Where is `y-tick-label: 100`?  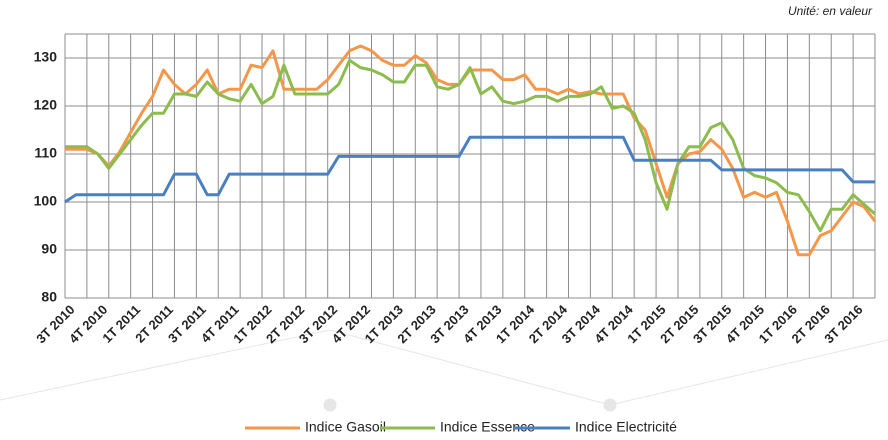
y-tick-label: 100 is located at coordinates (46, 201).